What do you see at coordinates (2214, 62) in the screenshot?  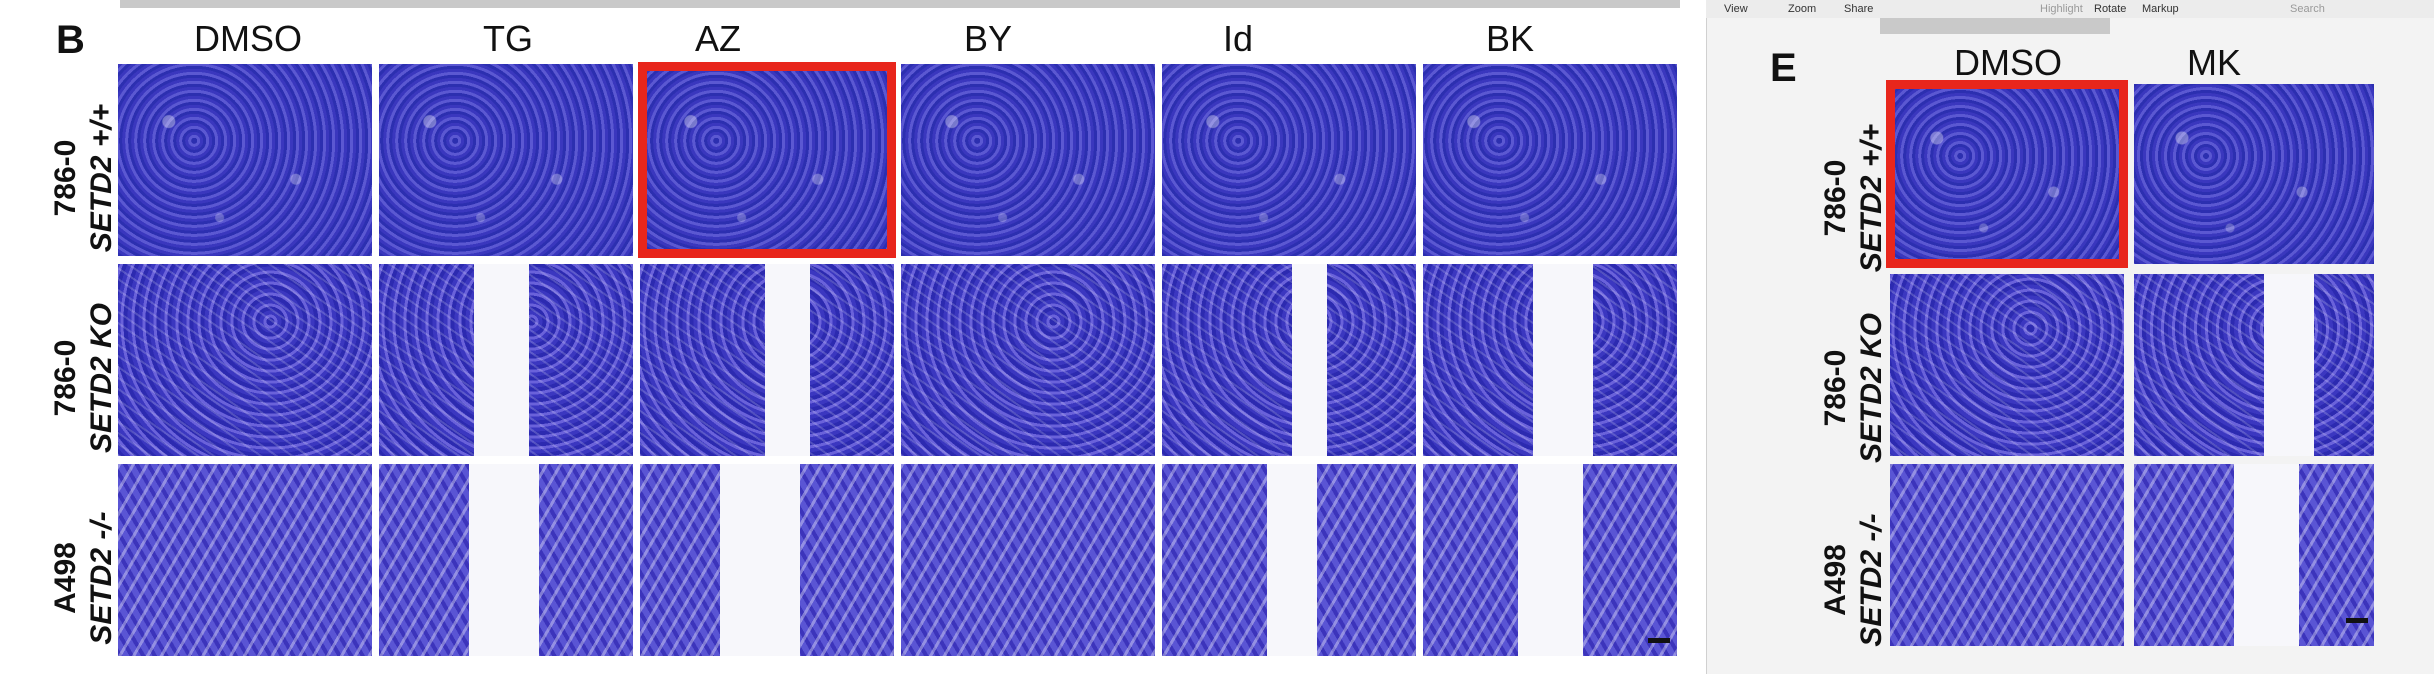 I see `col-label-e-mk: MK` at bounding box center [2214, 62].